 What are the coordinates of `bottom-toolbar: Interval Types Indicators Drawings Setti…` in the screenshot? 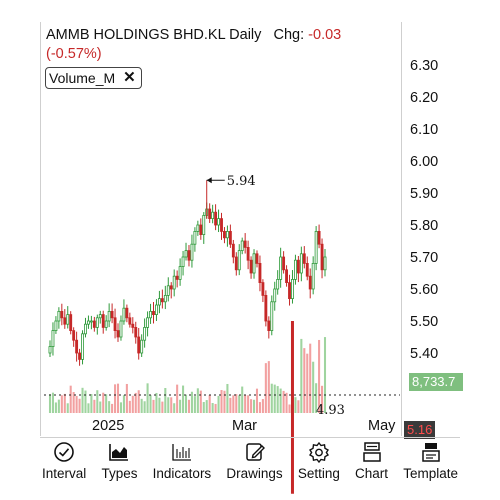 It's located at (250, 461).